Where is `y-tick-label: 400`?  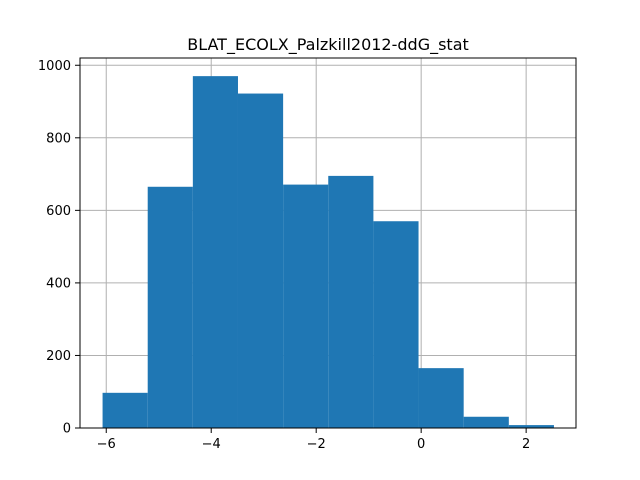
y-tick-label: 400 is located at coordinates (58, 283).